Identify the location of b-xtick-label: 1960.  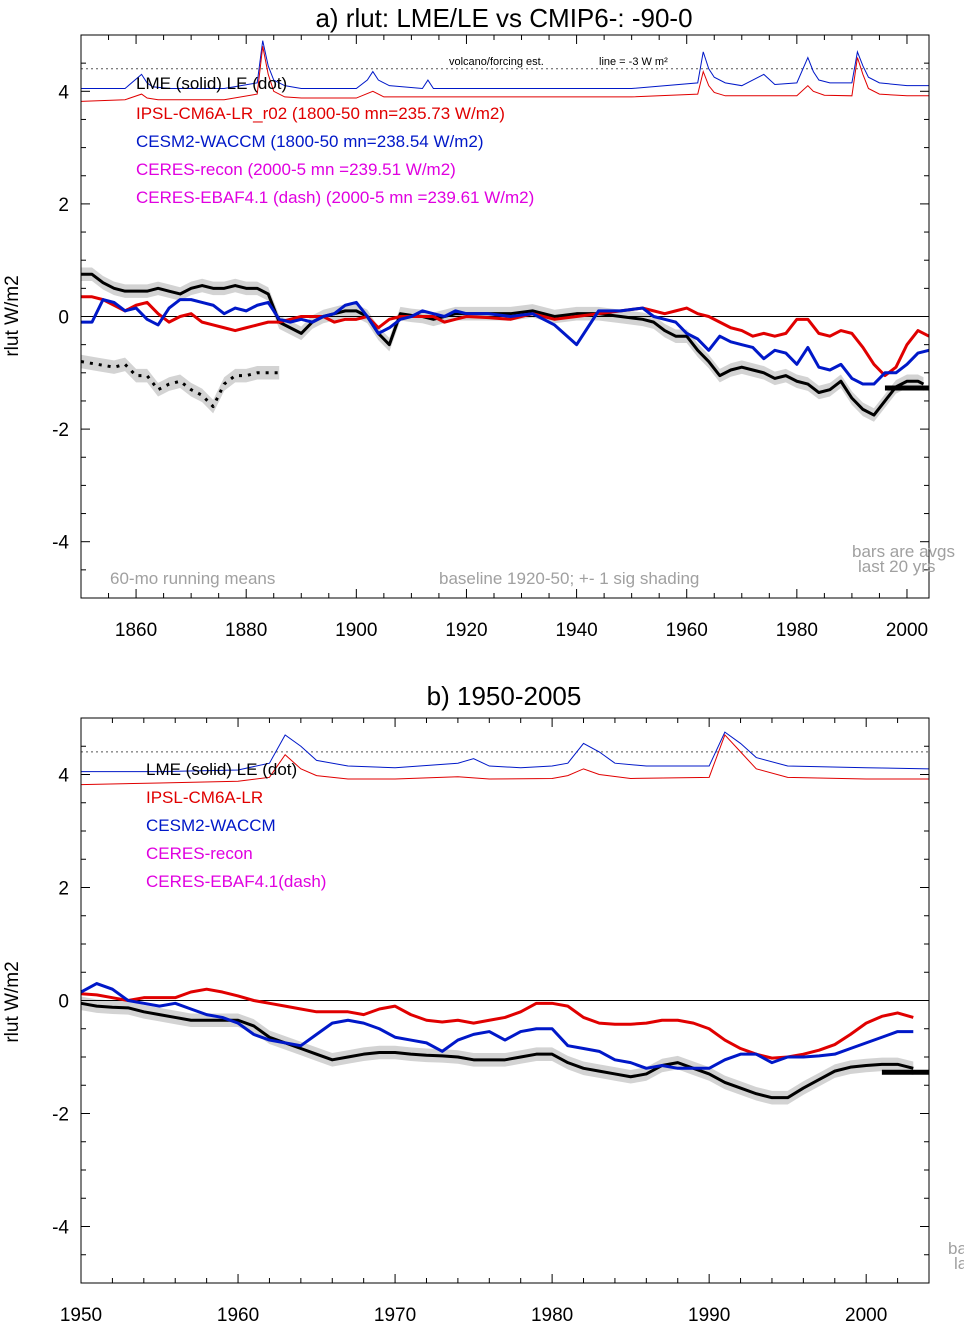
(238, 1315).